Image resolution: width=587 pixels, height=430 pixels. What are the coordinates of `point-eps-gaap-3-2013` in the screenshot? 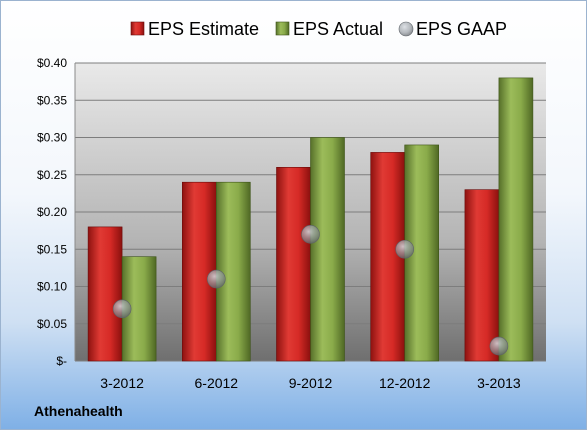 It's located at (499, 346).